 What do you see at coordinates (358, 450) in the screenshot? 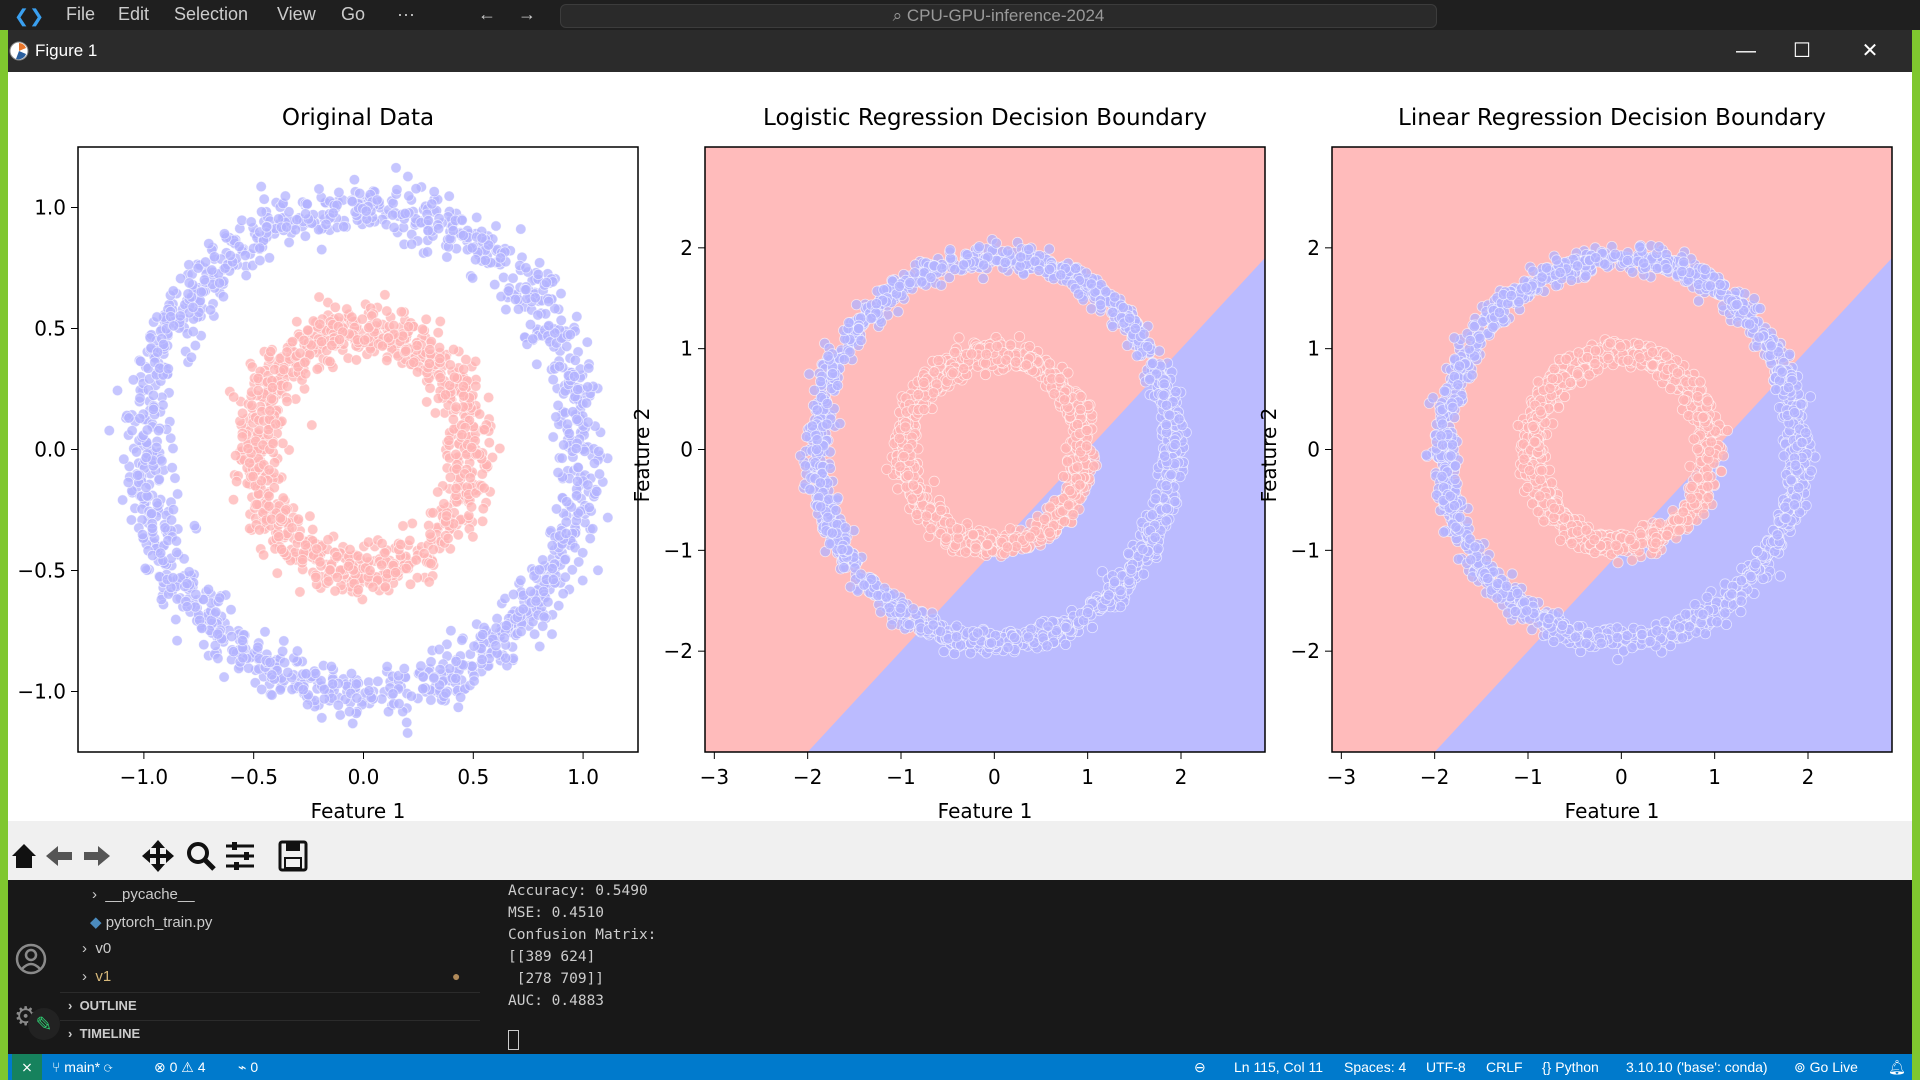
I see `scatter-points` at bounding box center [358, 450].